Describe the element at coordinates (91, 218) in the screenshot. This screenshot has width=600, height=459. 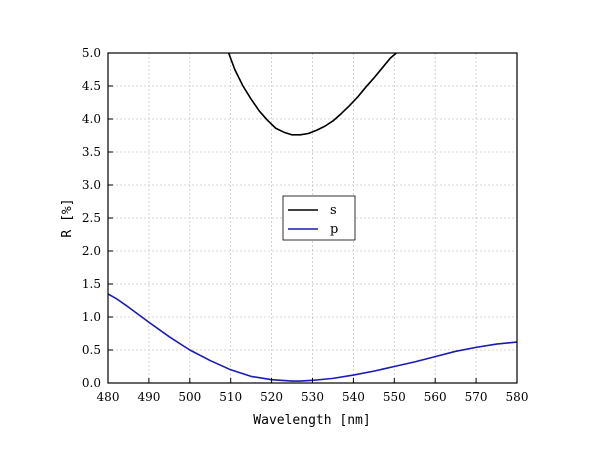
I see `y-tick-label: 2.5` at that location.